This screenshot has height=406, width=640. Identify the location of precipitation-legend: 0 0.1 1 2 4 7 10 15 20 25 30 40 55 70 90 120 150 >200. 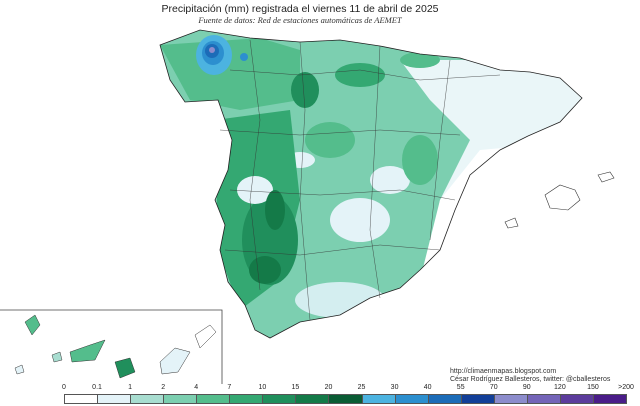
(320, 395).